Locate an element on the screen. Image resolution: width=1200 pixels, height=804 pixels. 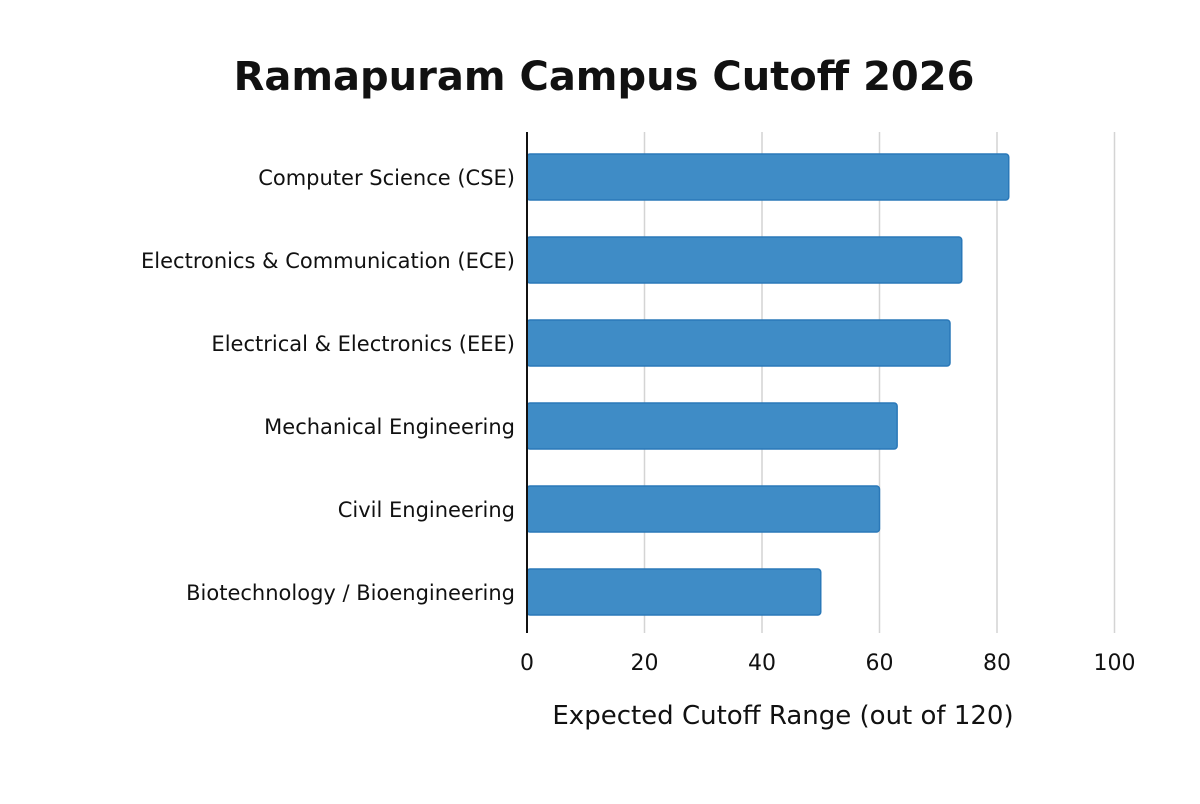
category-label: Civil Engineering is located at coordinates (426, 510).